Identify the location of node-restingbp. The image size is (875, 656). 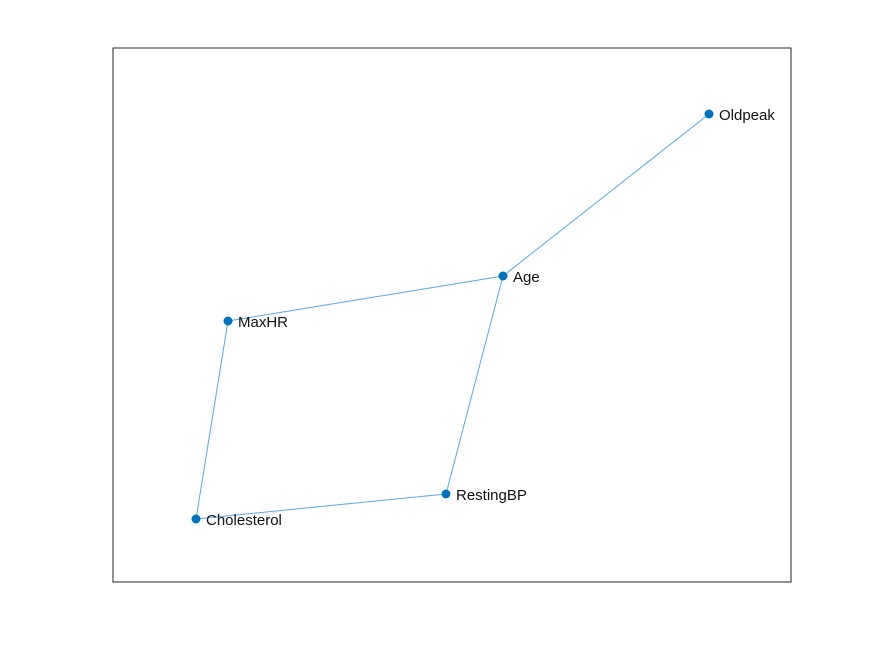
(446, 494).